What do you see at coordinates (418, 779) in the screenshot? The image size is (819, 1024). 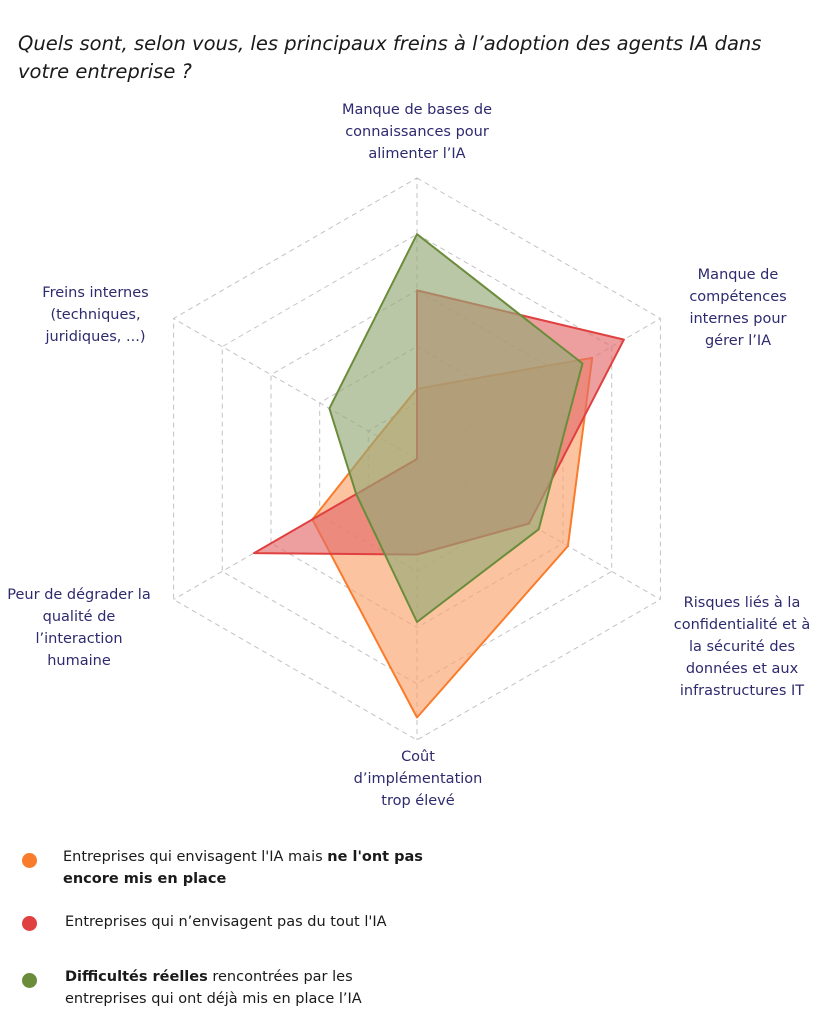 I see `axis-label-cout: Coût d’implémentation trop élevé` at bounding box center [418, 779].